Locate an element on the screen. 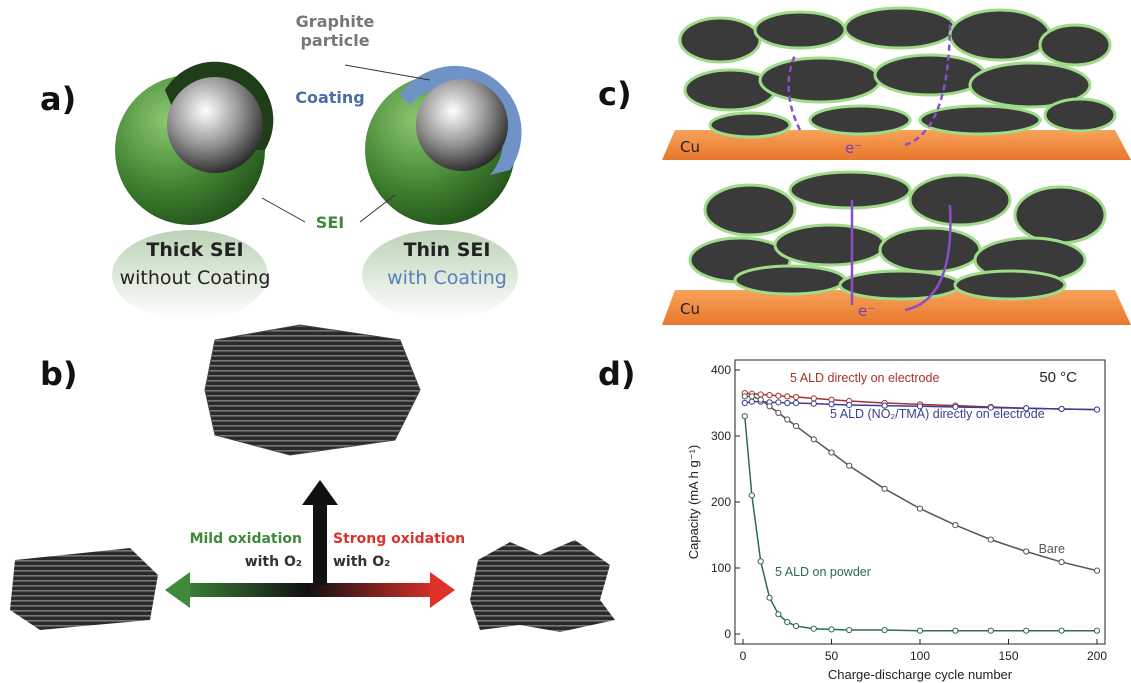 This screenshot has height=683, width=1131. series-label: 5 ALD (NO₂/TMA) directly on electrode is located at coordinates (937, 414).